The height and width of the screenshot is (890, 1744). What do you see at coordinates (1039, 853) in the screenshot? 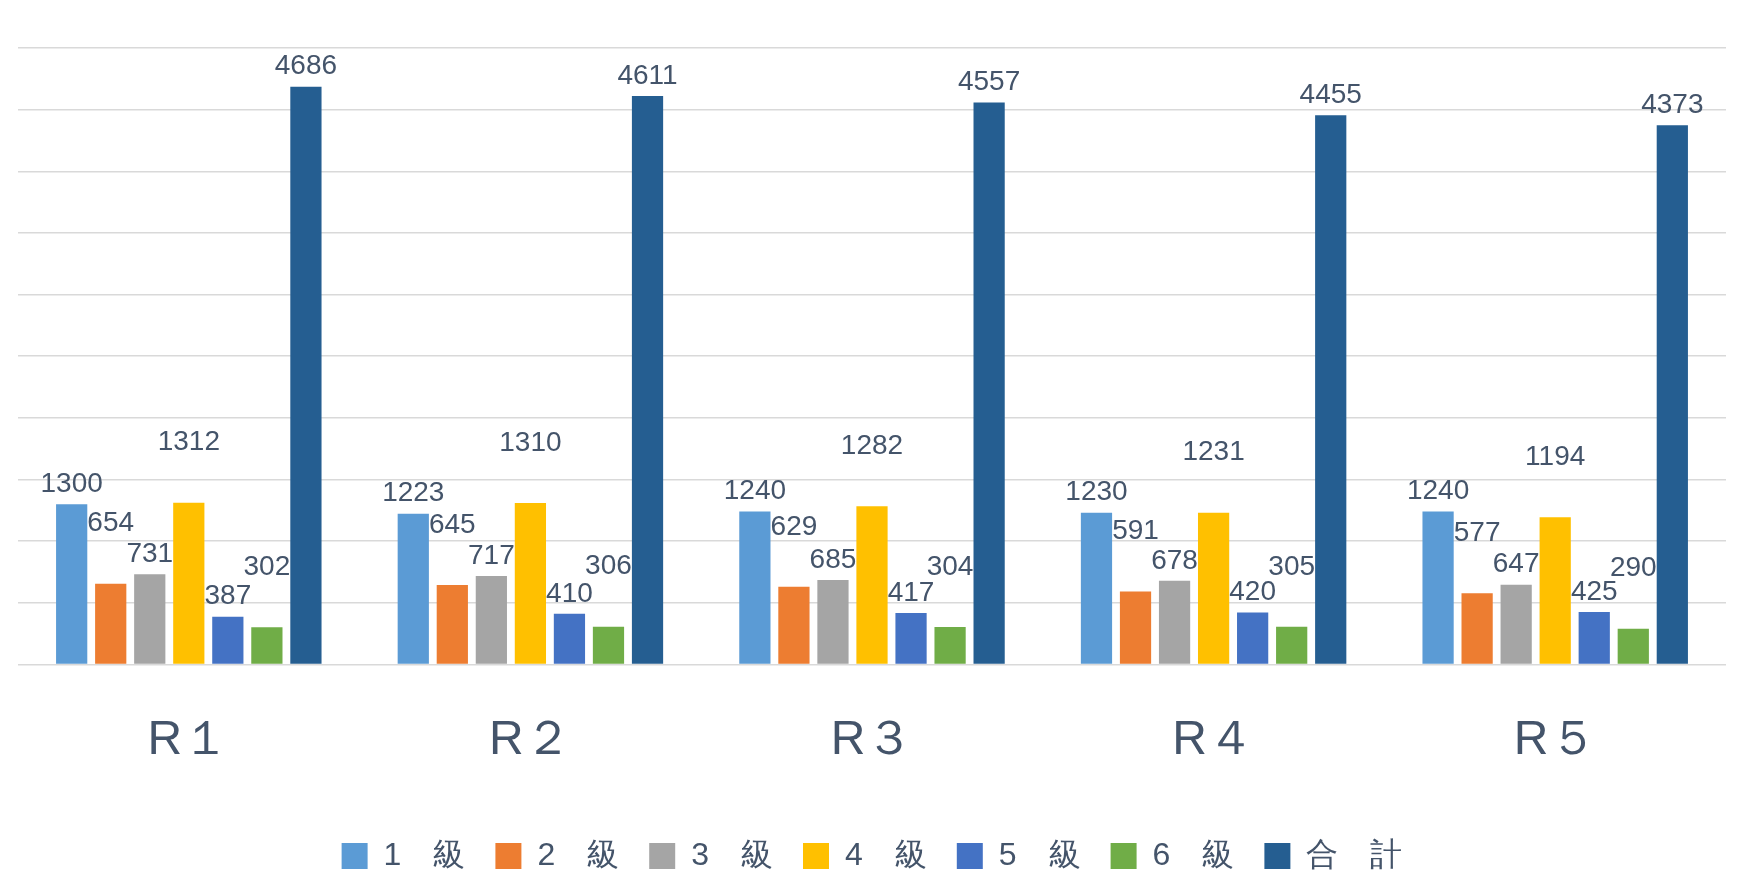
I see `legend-label: 5 級` at bounding box center [1039, 853].